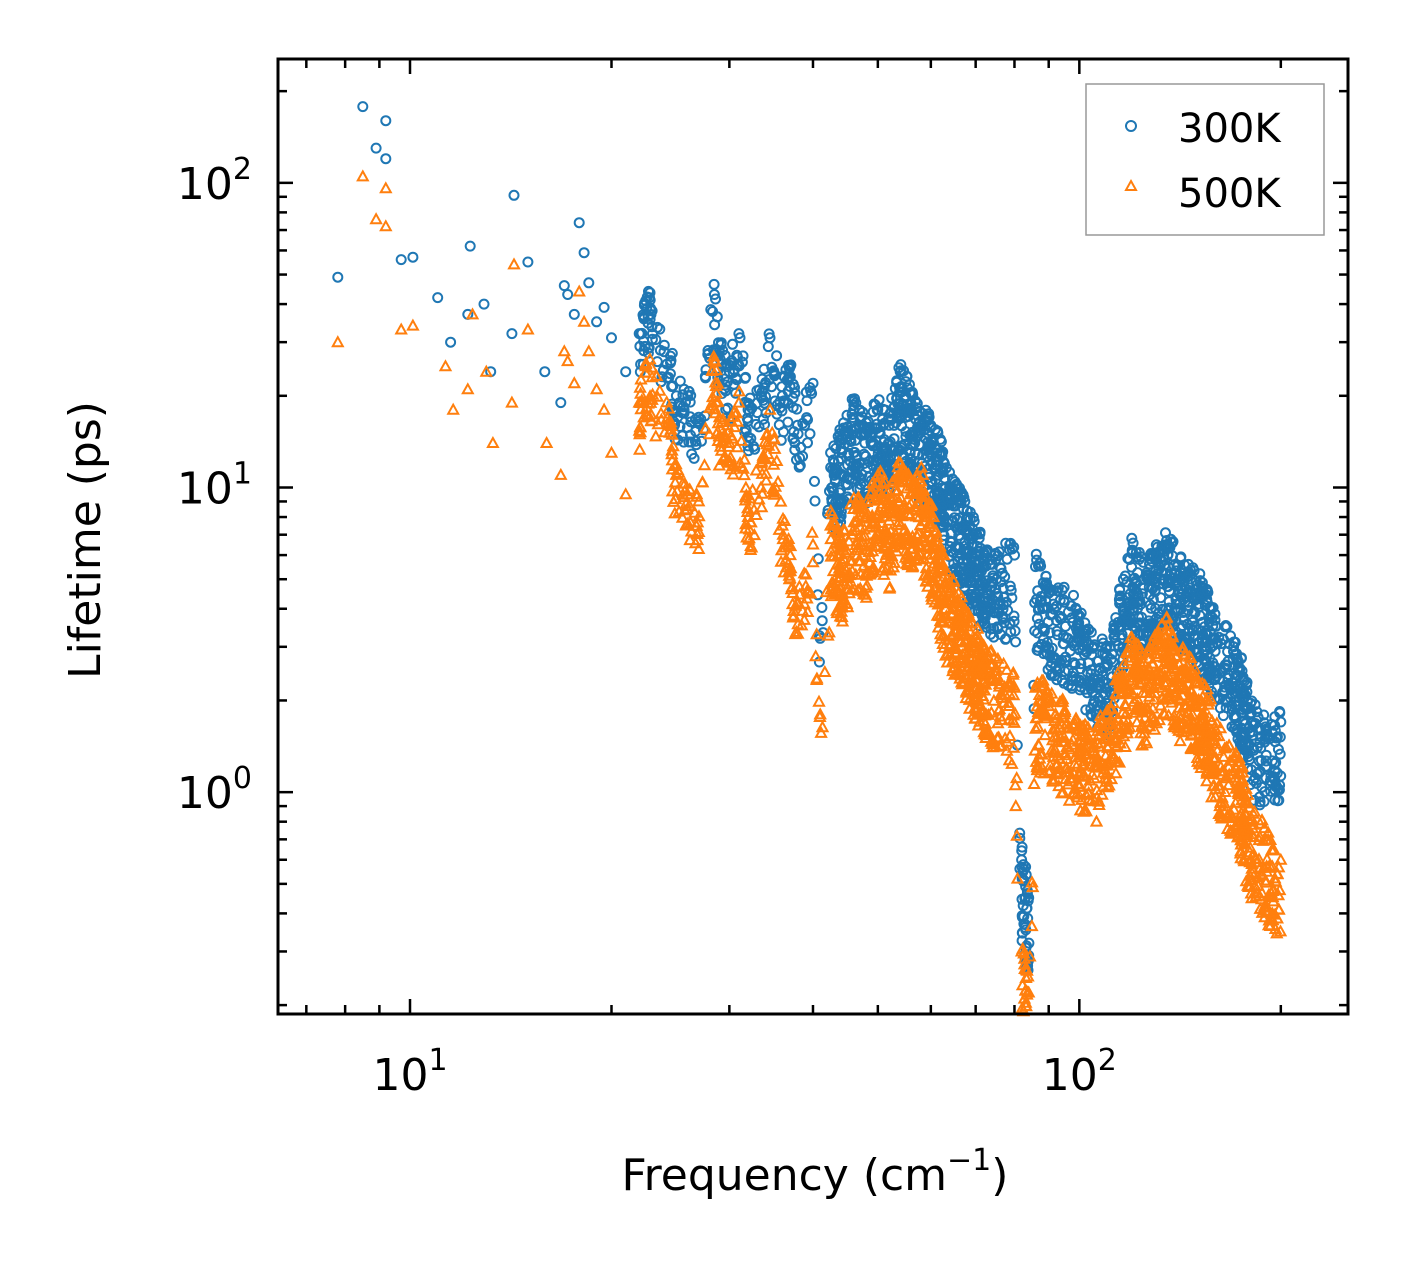 This screenshot has height=1265, width=1408. What do you see at coordinates (999, 1175) in the screenshot?
I see `x-axis-title-close: )` at bounding box center [999, 1175].